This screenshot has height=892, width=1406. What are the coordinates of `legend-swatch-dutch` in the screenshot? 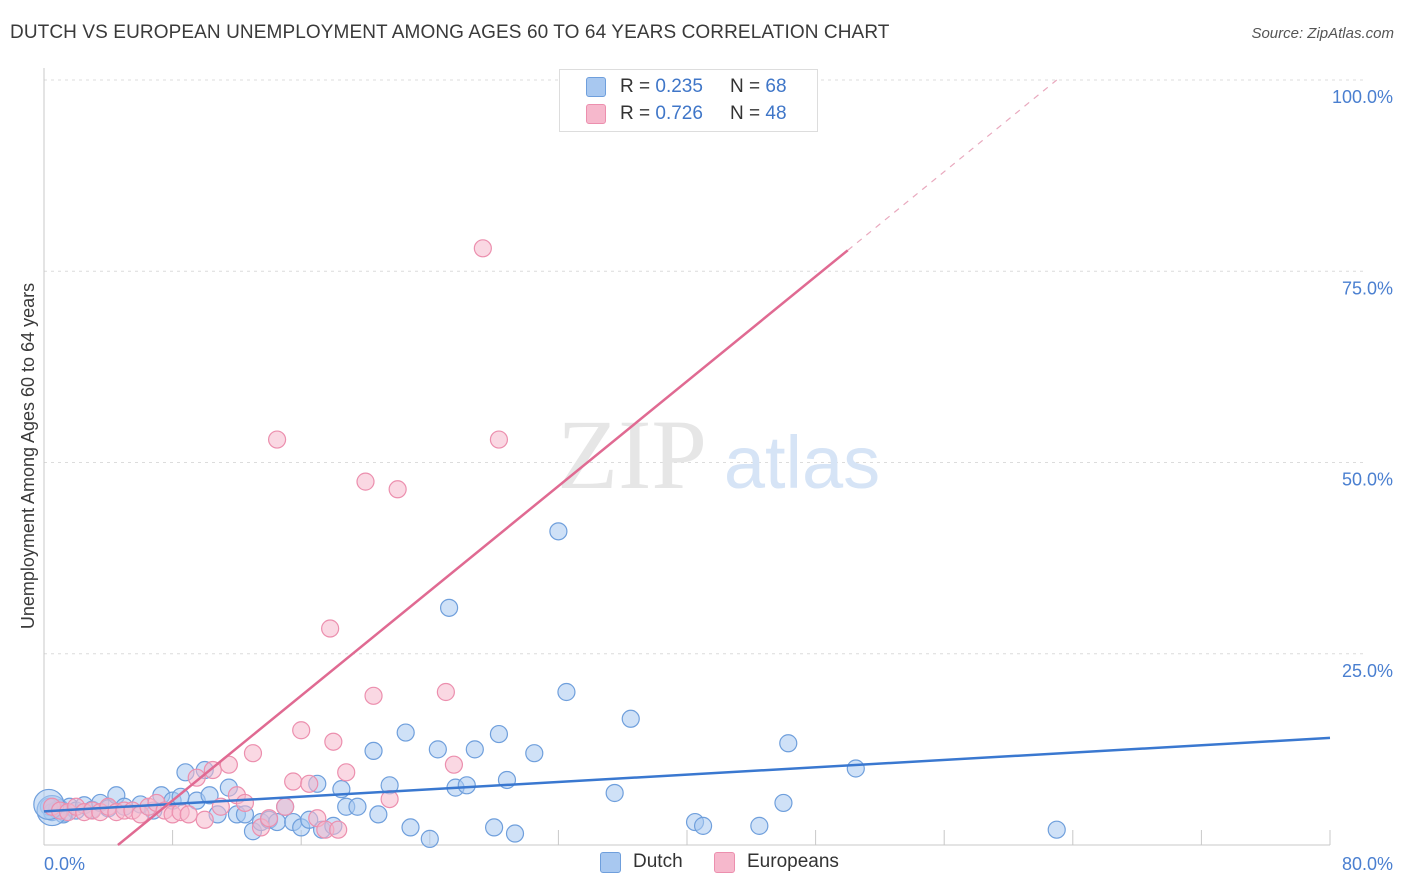 It's located at (596, 87).